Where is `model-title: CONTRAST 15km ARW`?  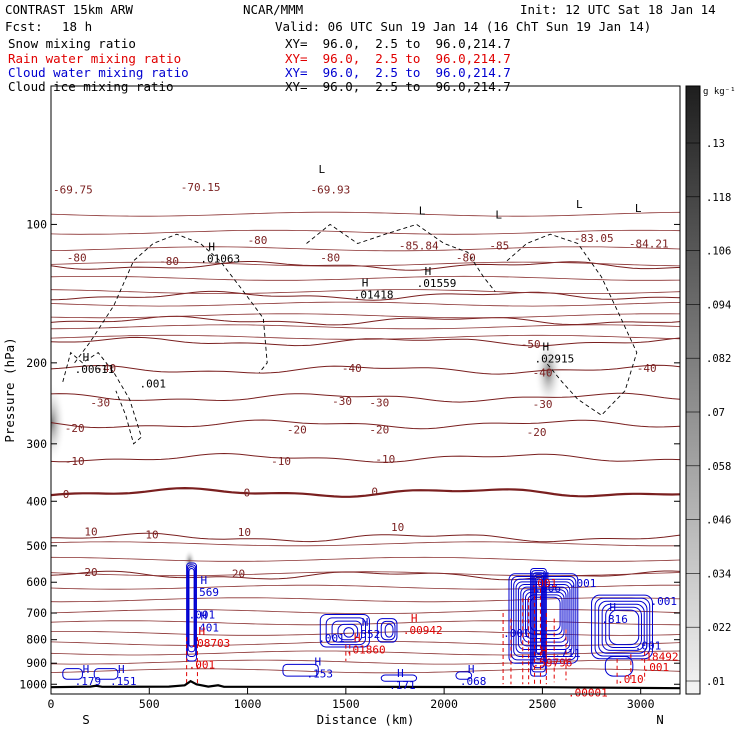
model-title: CONTRAST 15km ARW is located at coordinates (69, 9).